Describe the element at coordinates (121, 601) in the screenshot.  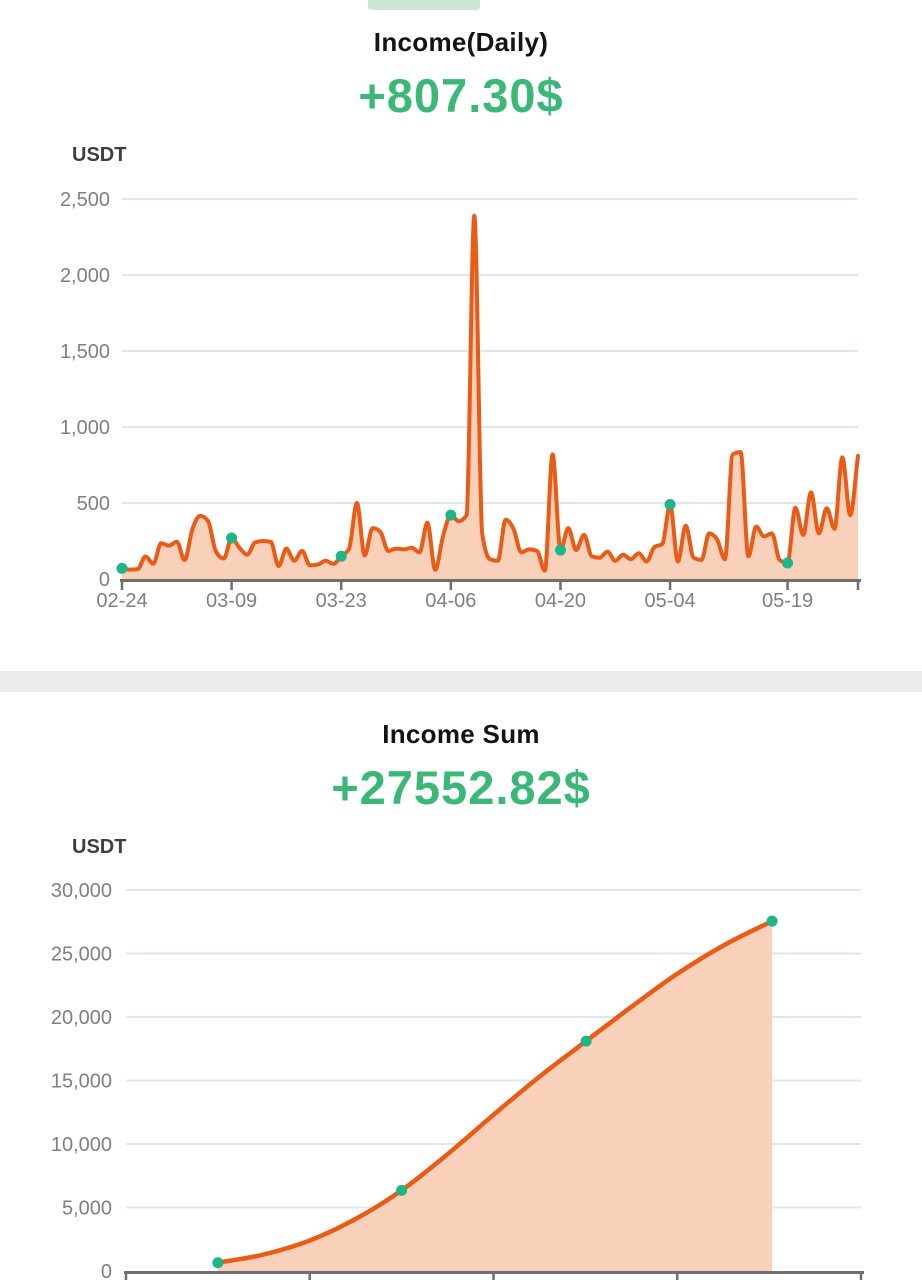
I see `x-axis-tick-label: 02-24` at that location.